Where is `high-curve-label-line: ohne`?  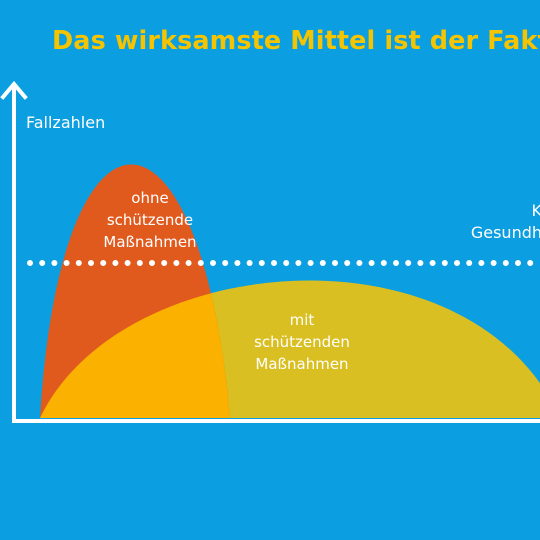 high-curve-label-line: ohne is located at coordinates (150, 198).